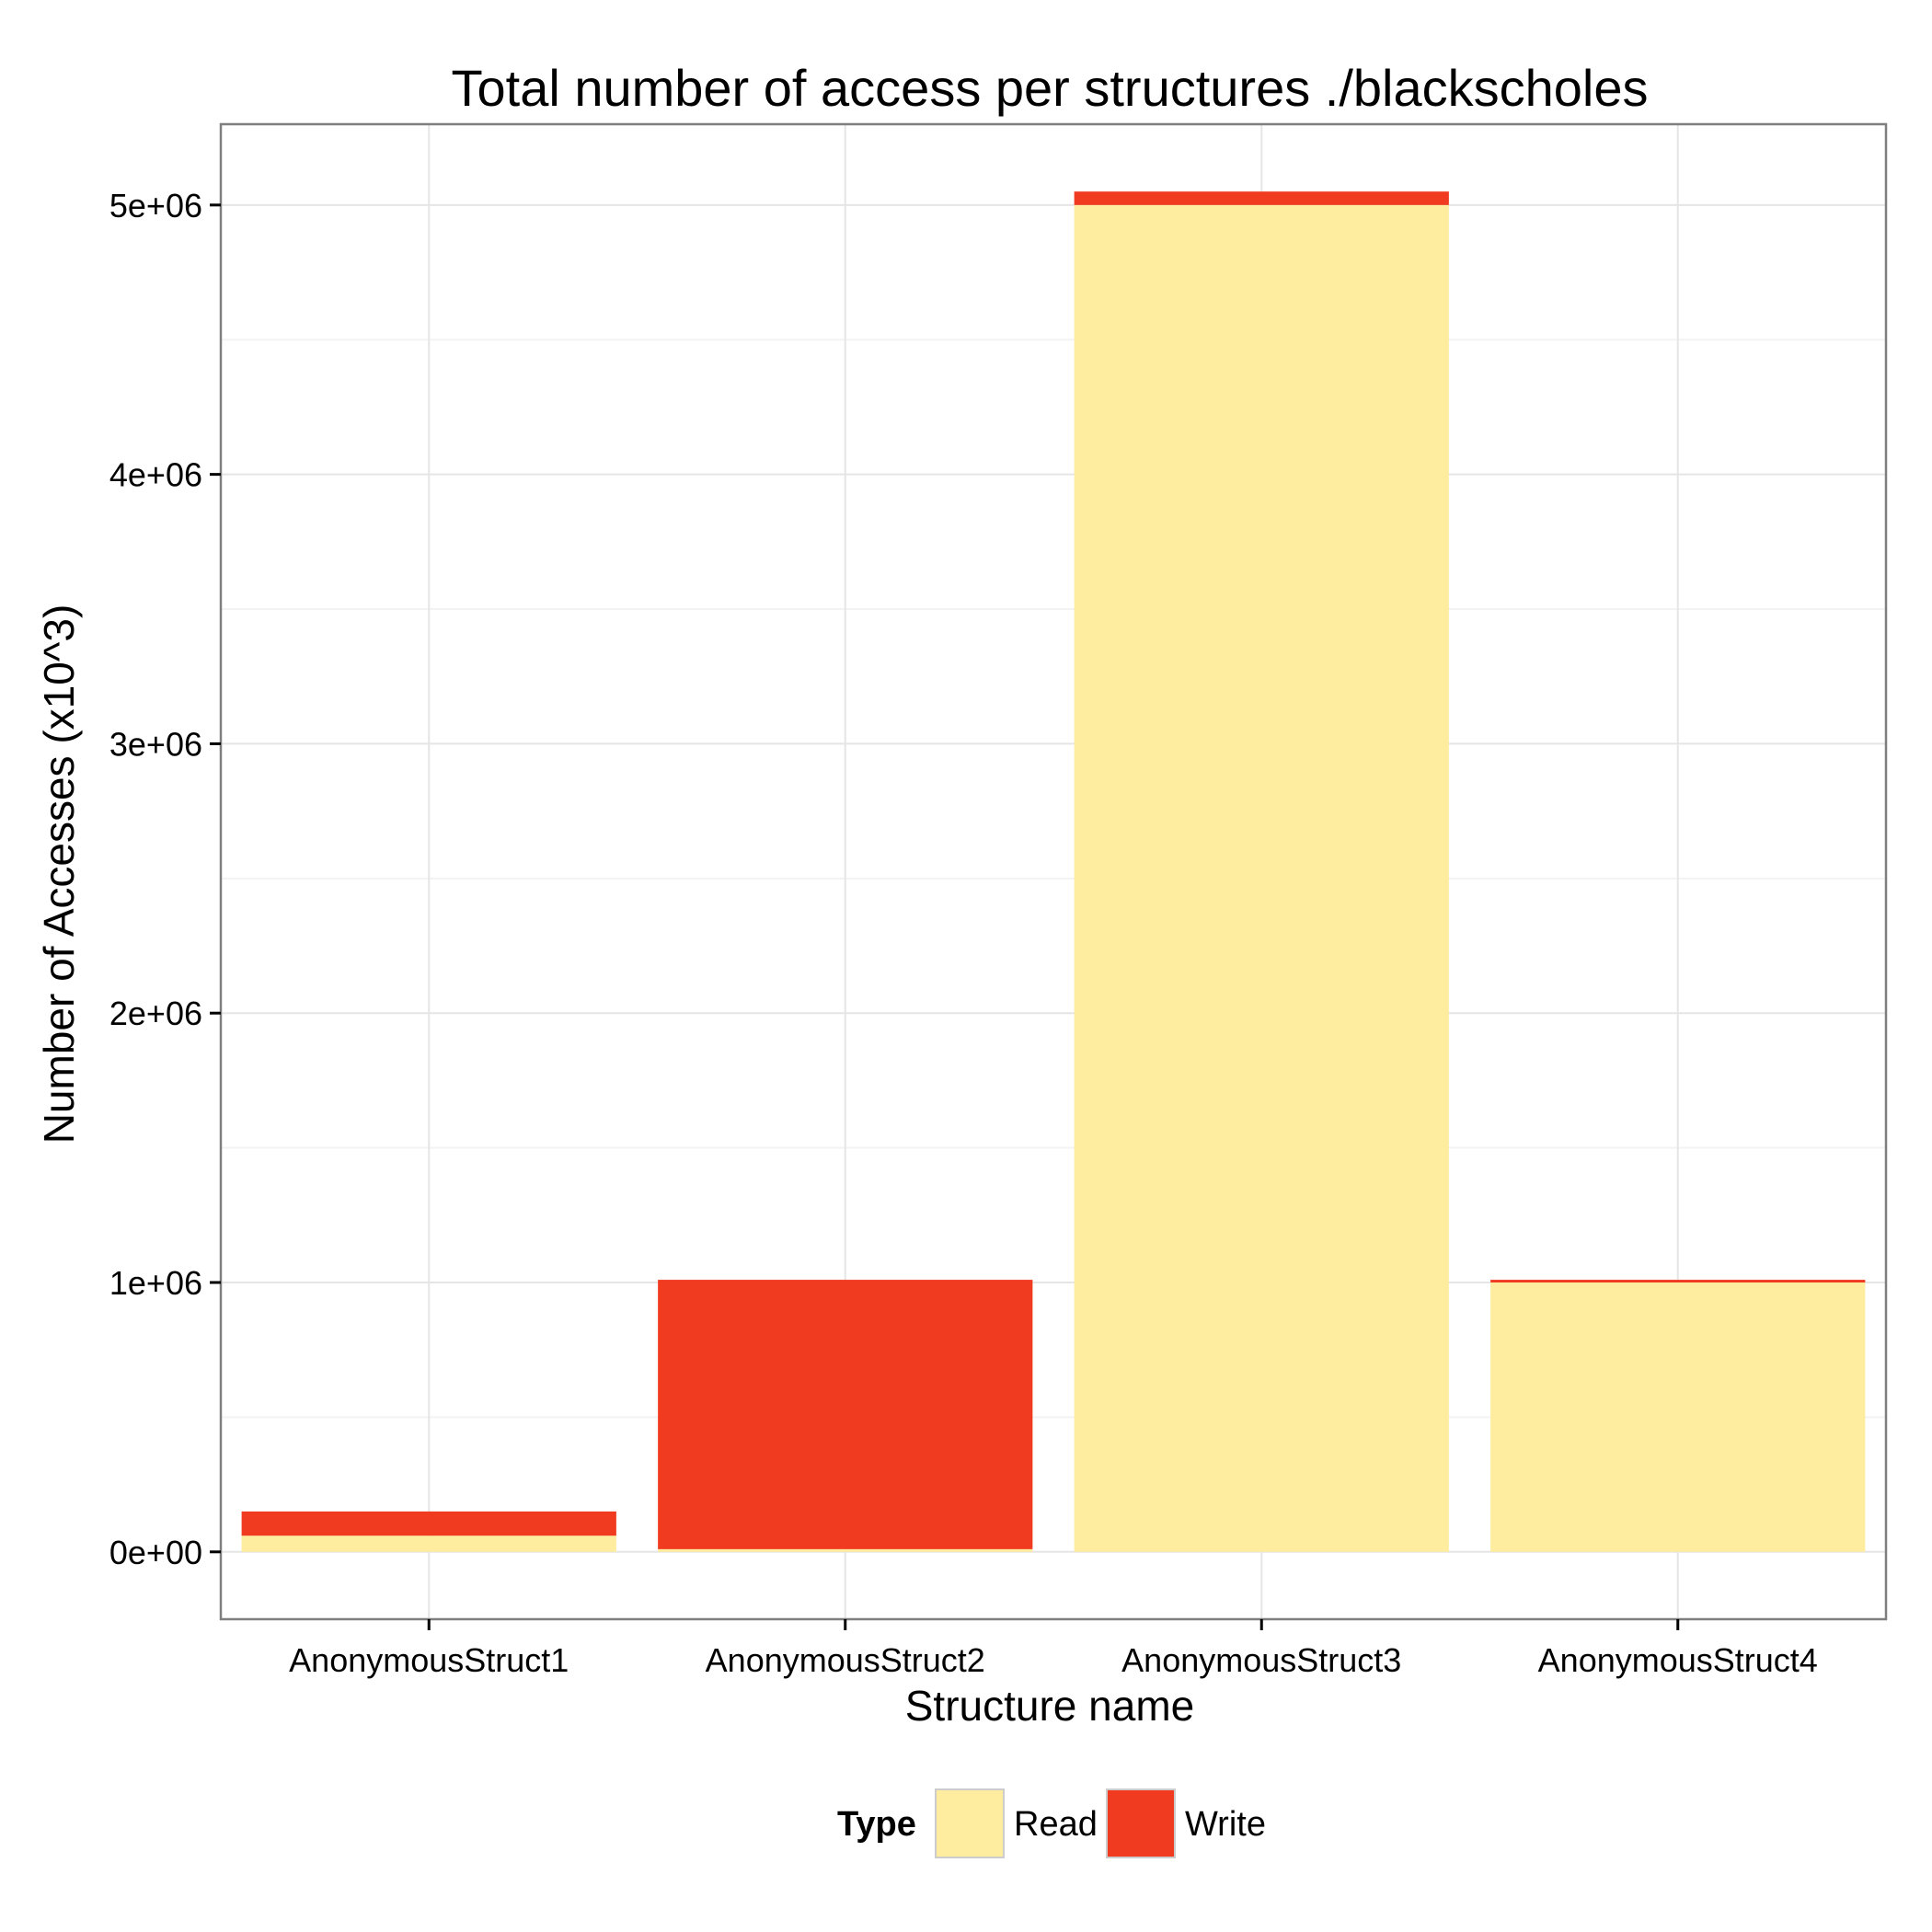  What do you see at coordinates (1056, 1824) in the screenshot?
I see `legend-label-read: Read` at bounding box center [1056, 1824].